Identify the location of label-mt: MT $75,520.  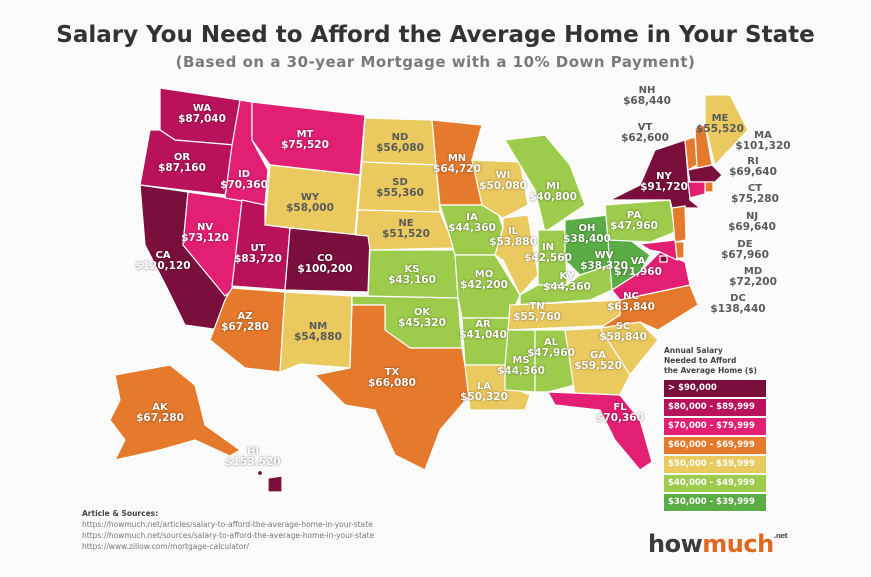
(305, 140).